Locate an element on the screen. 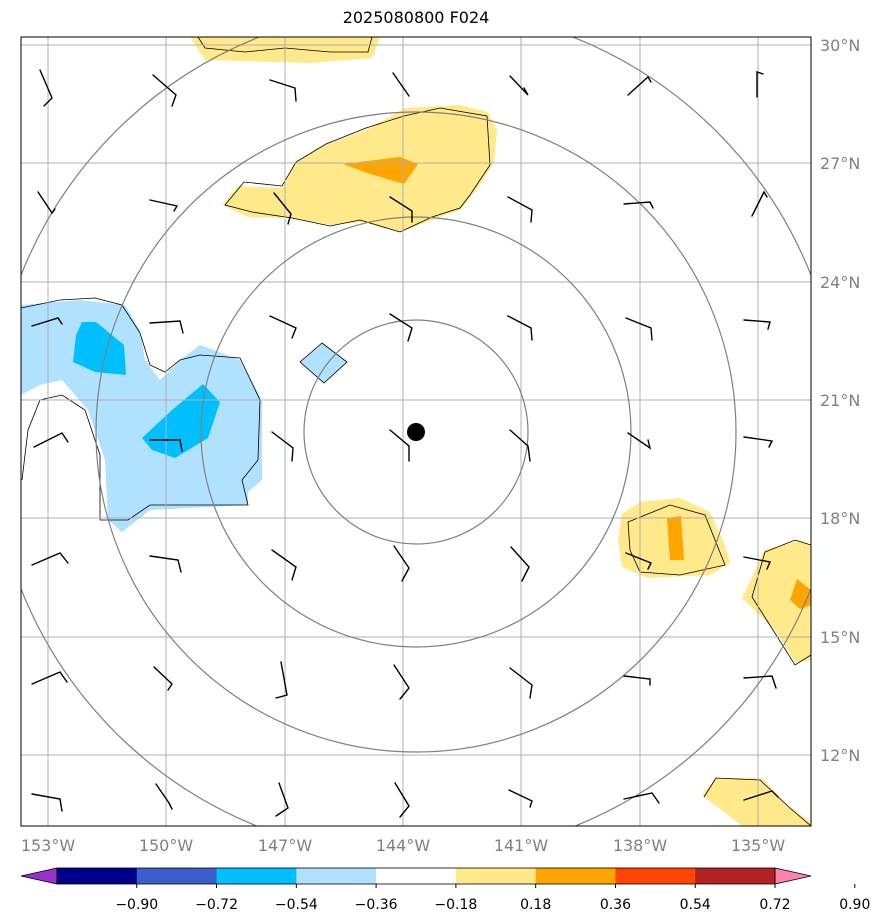  colorbar-tick-label: 0.18 is located at coordinates (535, 905).